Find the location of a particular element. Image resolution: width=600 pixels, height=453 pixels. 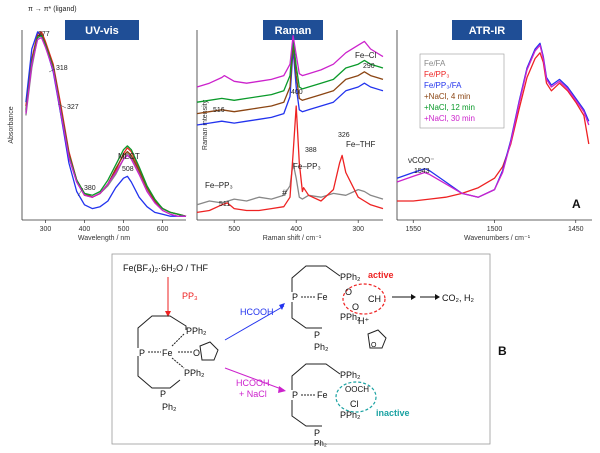

atrir-legend-box is located at coordinates (462, 91).